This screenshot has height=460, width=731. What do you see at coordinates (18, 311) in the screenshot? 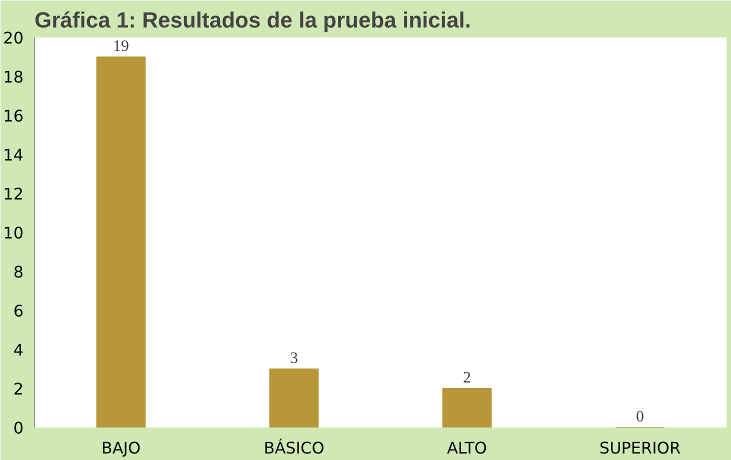
I see `y-tick-label: 6` at bounding box center [18, 311].